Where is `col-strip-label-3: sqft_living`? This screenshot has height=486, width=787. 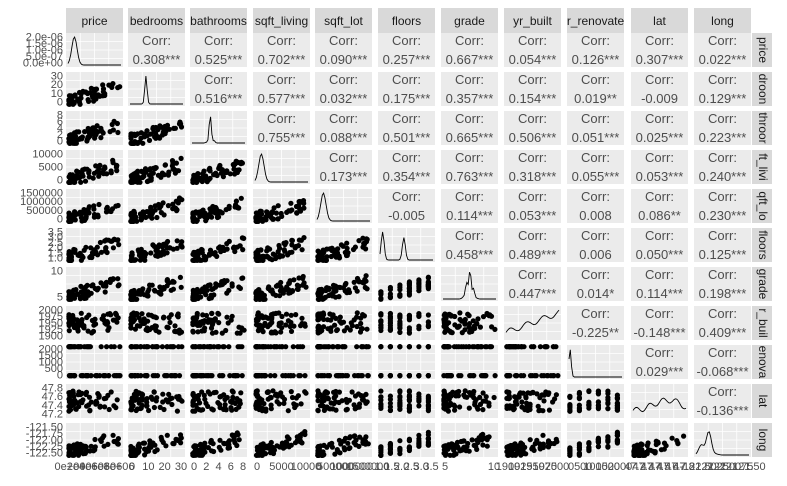
col-strip-label-3: sqft_living is located at coordinates (281, 21).